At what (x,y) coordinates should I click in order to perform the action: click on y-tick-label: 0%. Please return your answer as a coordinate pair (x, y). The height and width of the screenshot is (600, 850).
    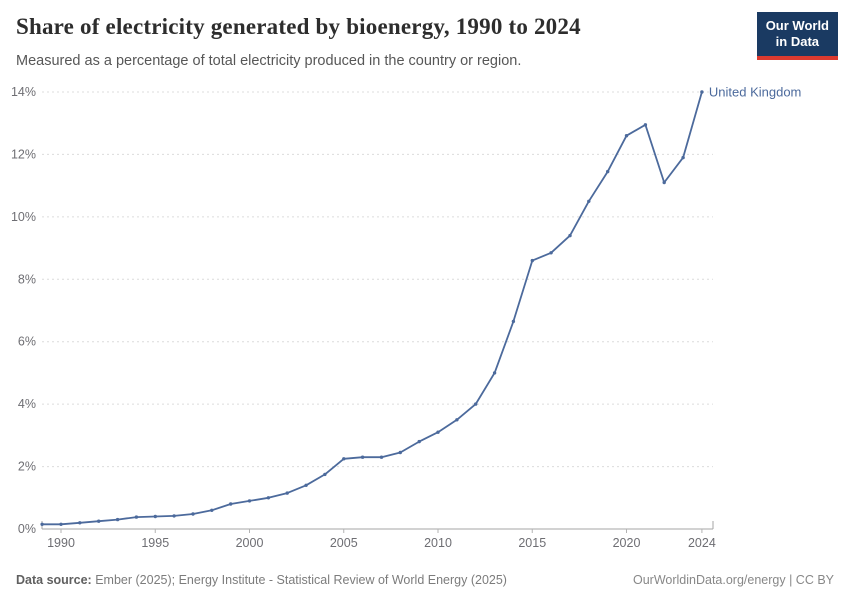
    Looking at the image, I should click on (27, 529).